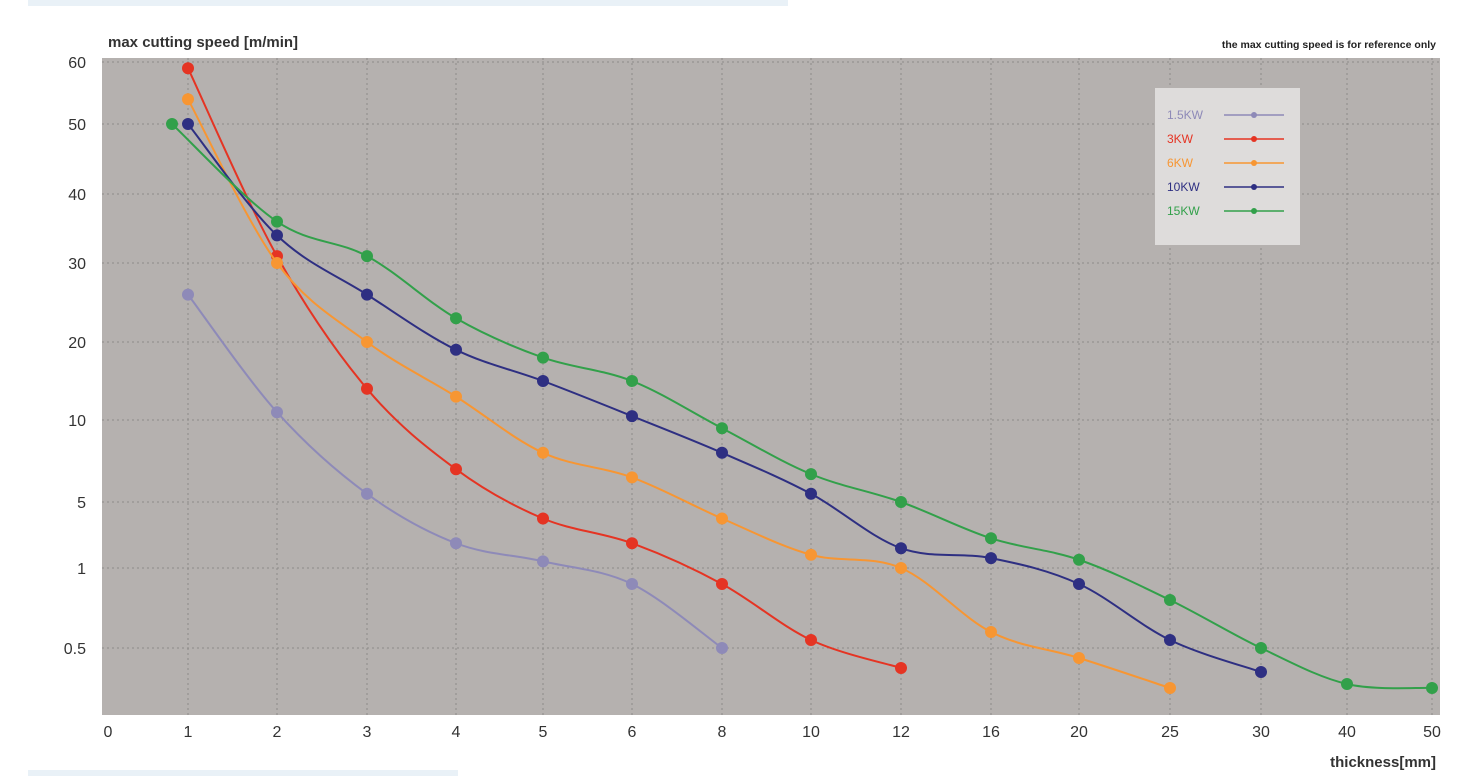  I want to click on y-tick-label: 40, so click(77, 195).